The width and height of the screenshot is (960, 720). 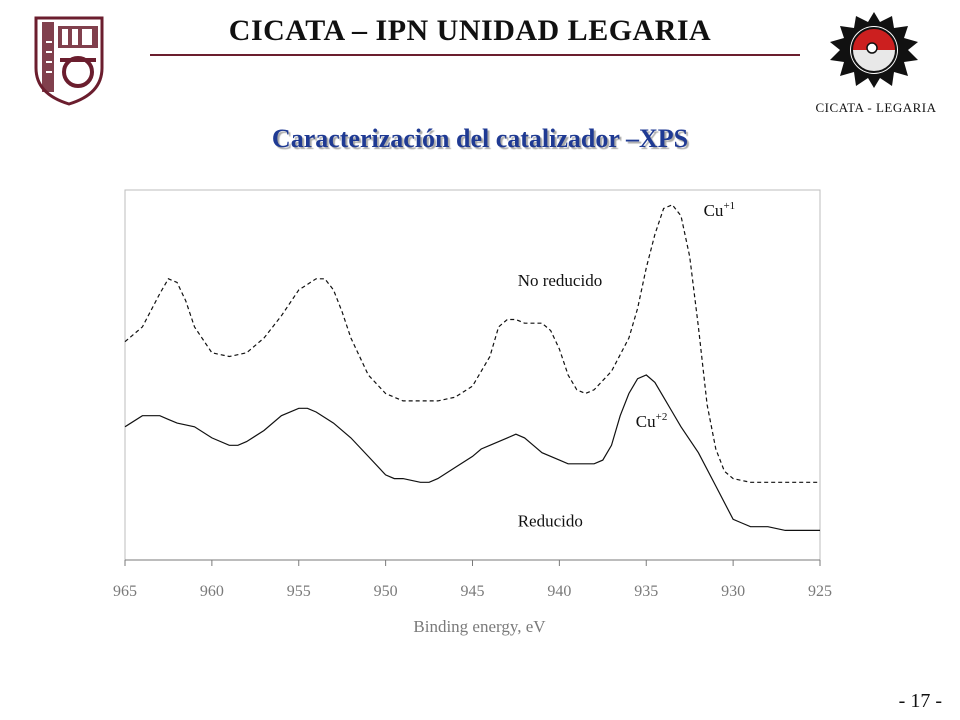 I want to click on annotation-cu2-superscript: +2, so click(x=662, y=417).